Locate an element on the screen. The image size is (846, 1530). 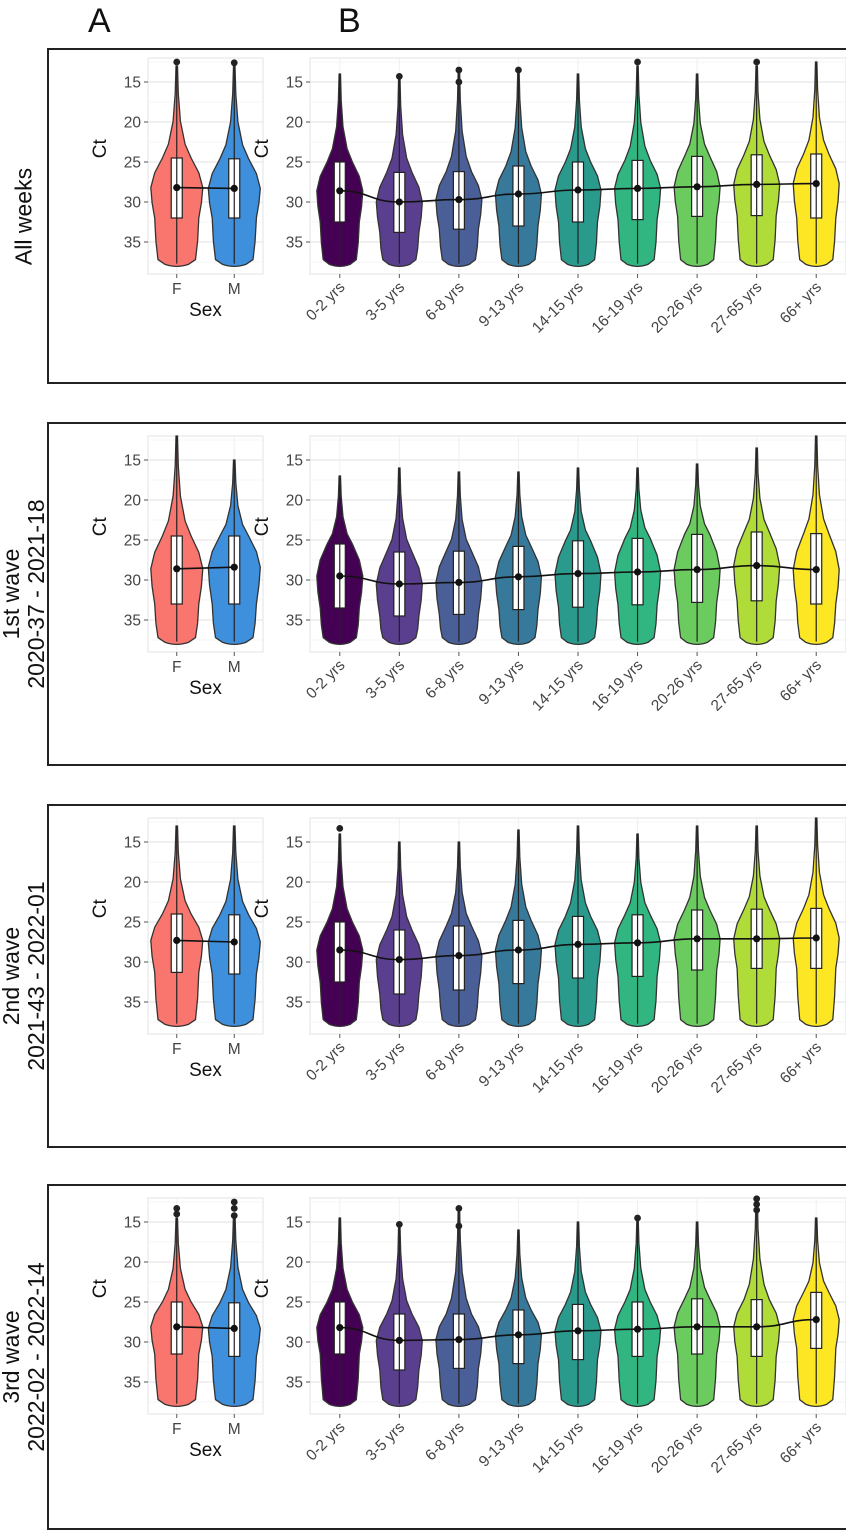
panel-letter-a: A is located at coordinates (99, 21).